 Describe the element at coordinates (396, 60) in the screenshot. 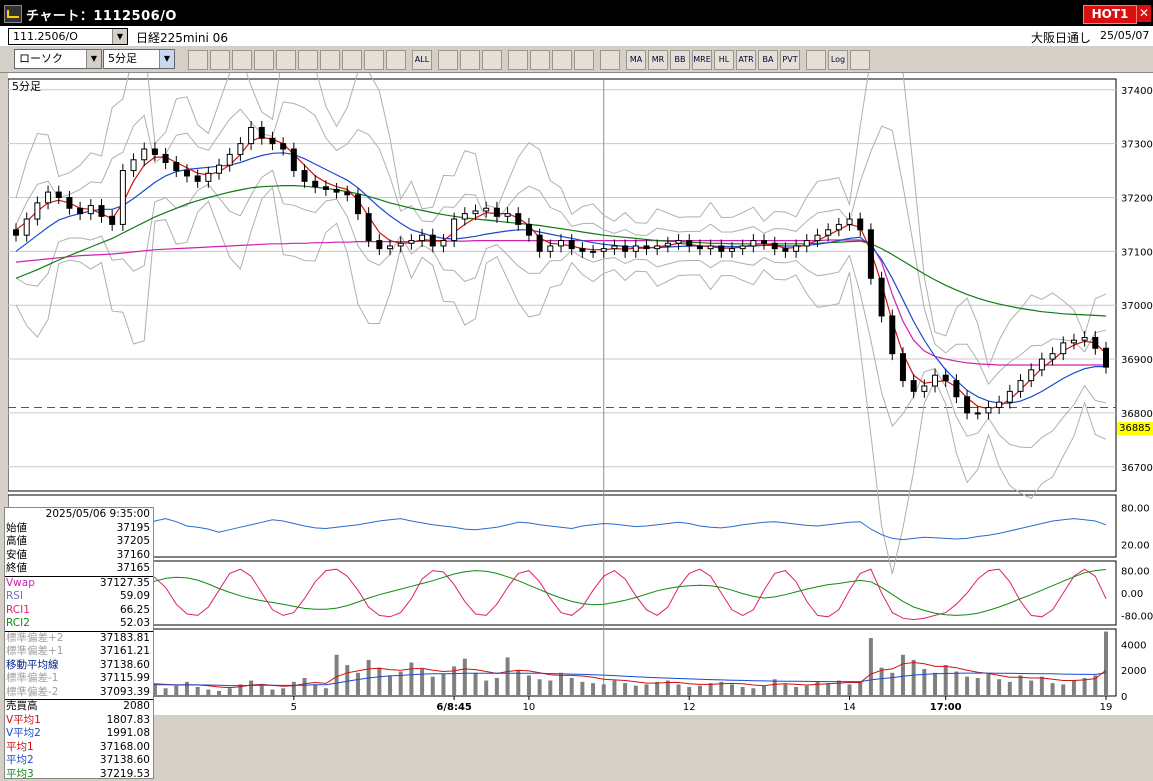

I see `candle-right-icon` at that location.